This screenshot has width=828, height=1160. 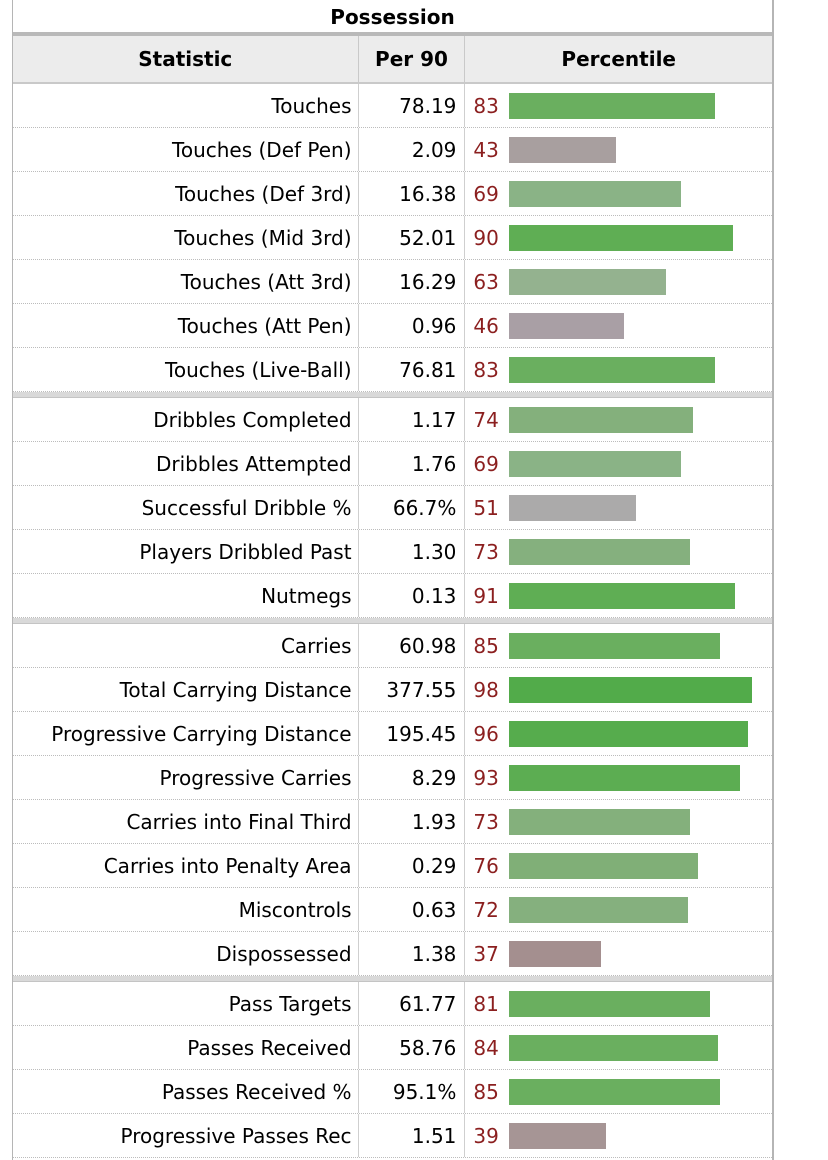 I want to click on percentile-cell: 51, so click(x=618, y=507).